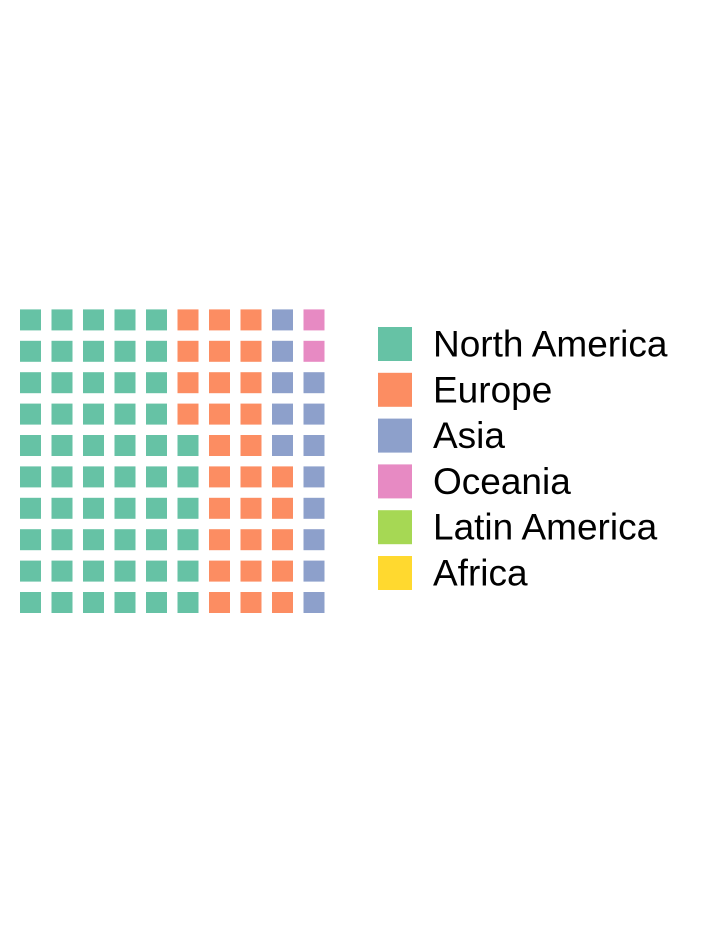 This screenshot has width=720, height=926. I want to click on legend-label-africa: Africa, so click(480, 573).